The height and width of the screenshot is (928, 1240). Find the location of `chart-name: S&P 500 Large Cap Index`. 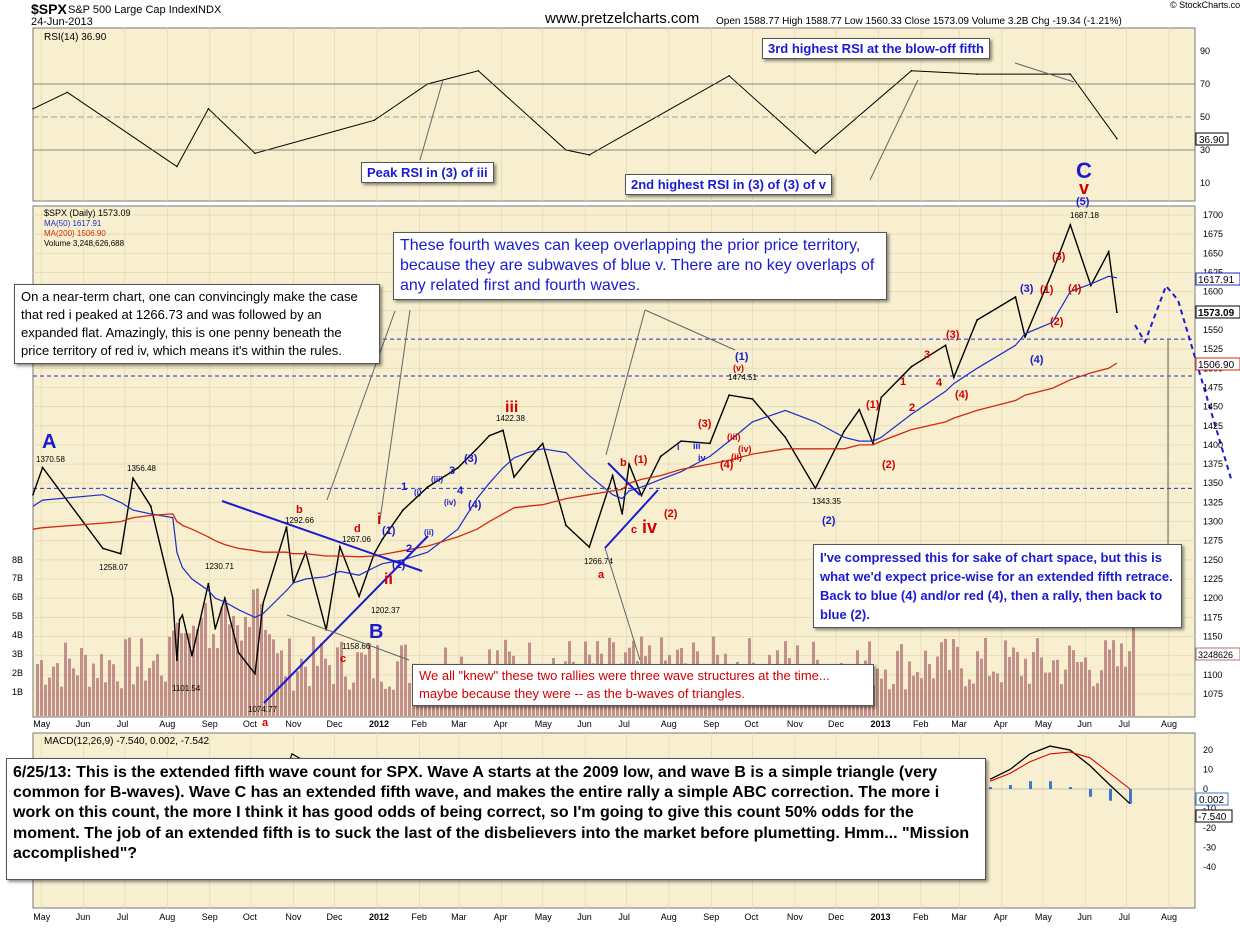

chart-name: S&P 500 Large Cap Index is located at coordinates (132, 10).